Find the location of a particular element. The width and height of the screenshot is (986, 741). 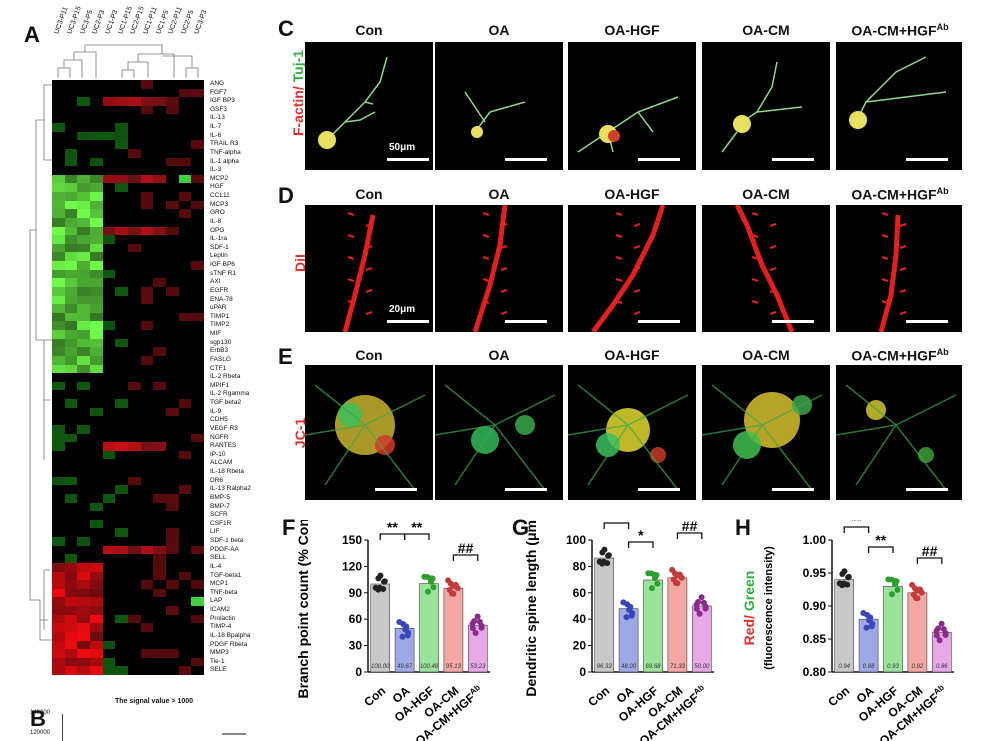

heatmap-row-label: IL-8 is located at coordinates (216, 221).